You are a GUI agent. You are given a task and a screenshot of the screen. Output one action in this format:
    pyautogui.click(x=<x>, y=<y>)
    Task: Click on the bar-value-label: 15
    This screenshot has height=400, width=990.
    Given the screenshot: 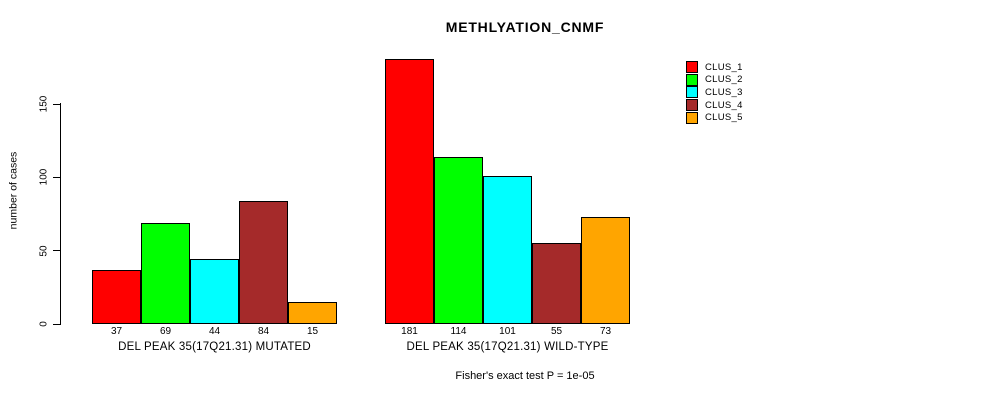 What is the action you would take?
    pyautogui.click(x=312, y=331)
    